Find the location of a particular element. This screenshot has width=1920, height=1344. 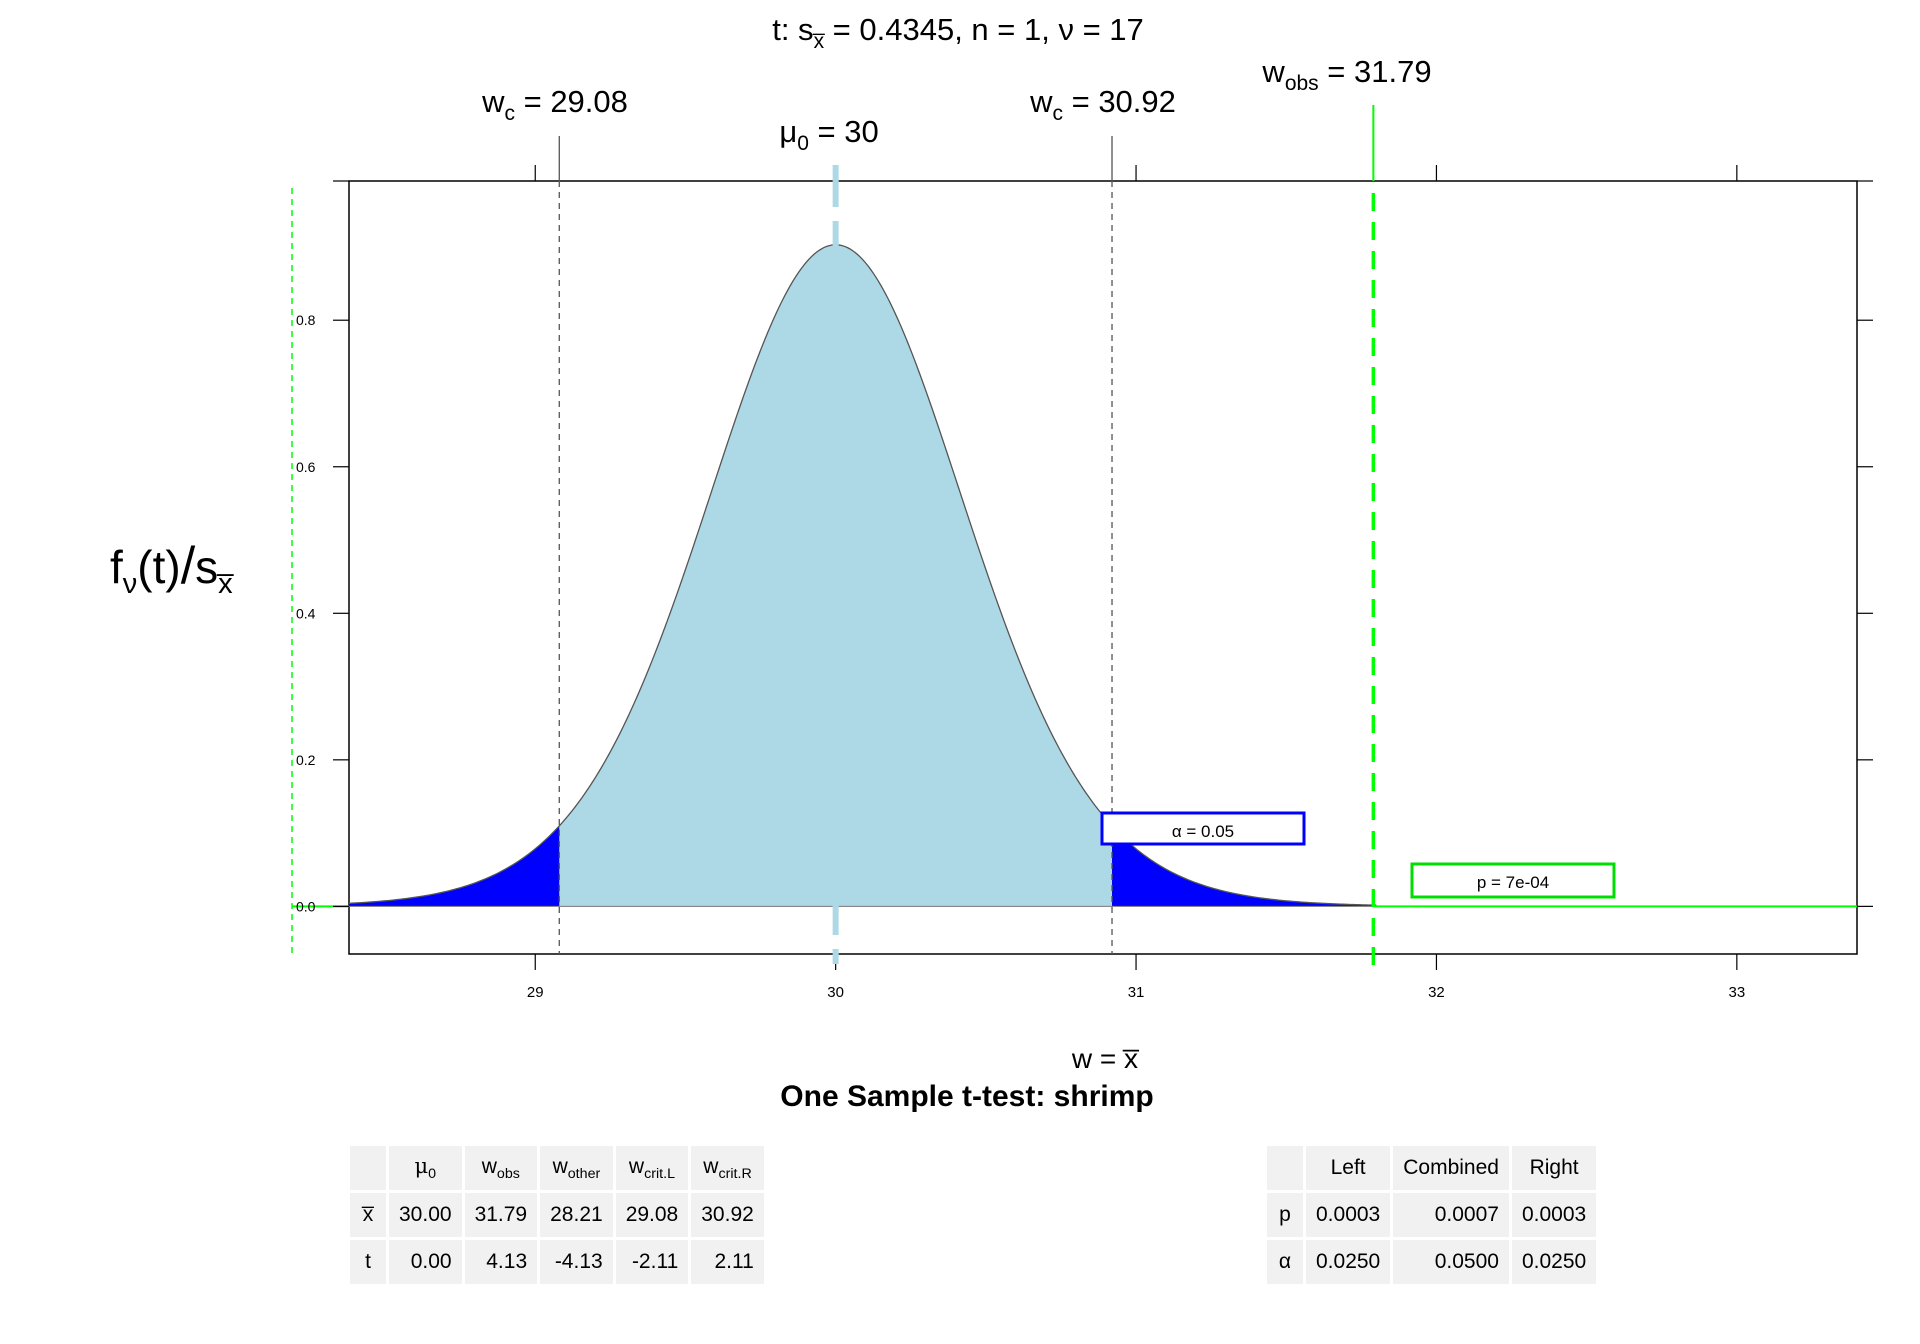

x-tick-label: 29 is located at coordinates (535, 992).